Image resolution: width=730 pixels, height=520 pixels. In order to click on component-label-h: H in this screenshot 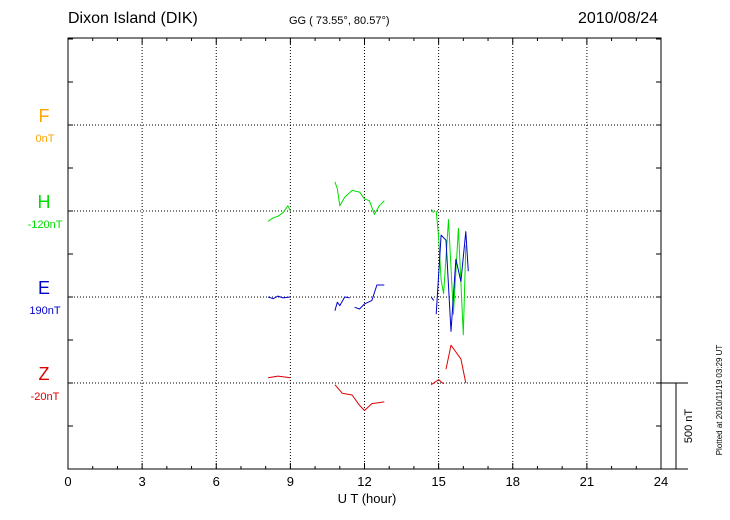, I will do `click(44, 202)`.